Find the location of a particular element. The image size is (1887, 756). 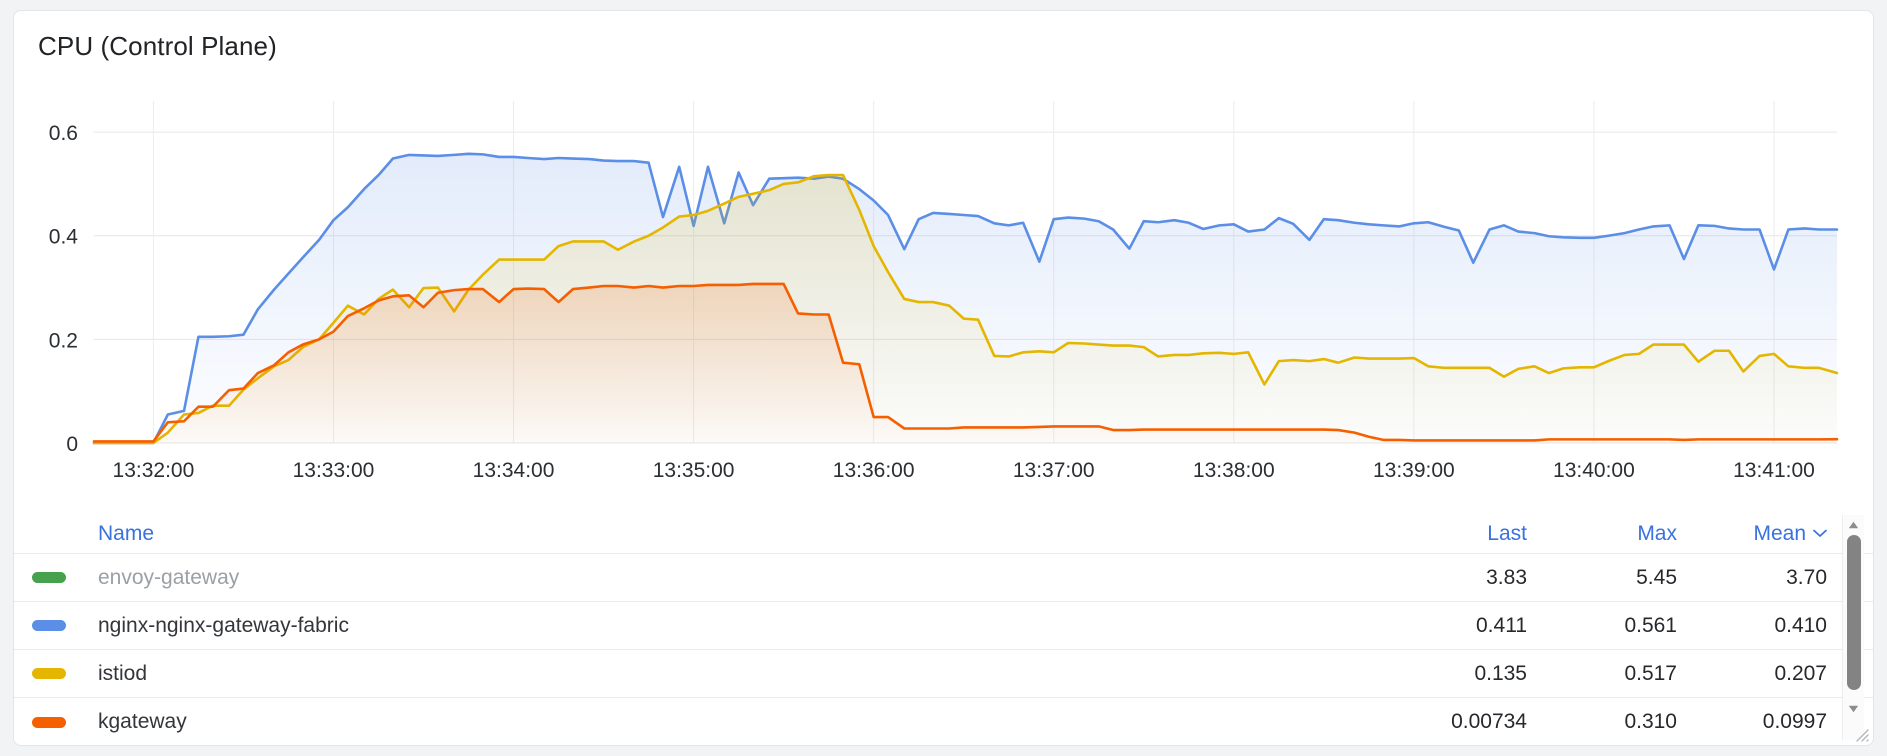

series-name-label: nginx-nginx-gateway-fabric is located at coordinates (223, 625).